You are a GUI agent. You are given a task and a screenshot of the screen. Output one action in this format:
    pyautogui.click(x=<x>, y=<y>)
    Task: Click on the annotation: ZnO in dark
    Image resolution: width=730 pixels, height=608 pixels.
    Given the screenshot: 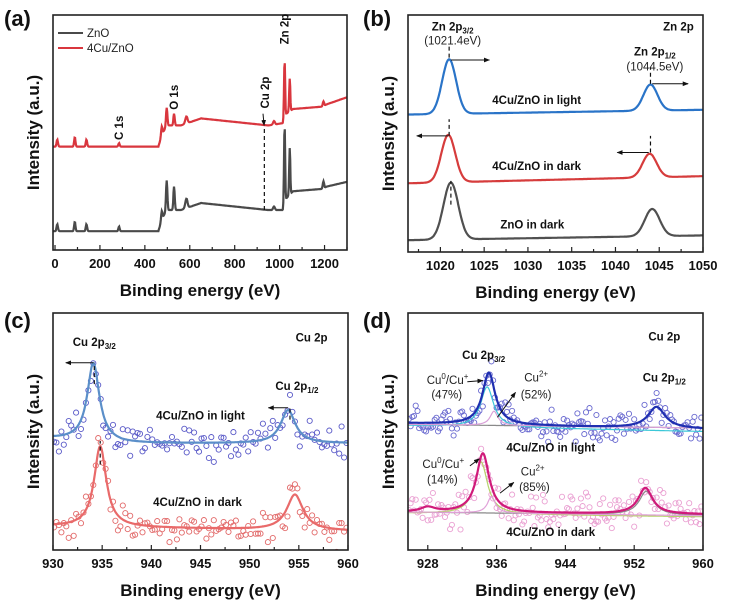 What is the action you would take?
    pyautogui.click(x=532, y=225)
    